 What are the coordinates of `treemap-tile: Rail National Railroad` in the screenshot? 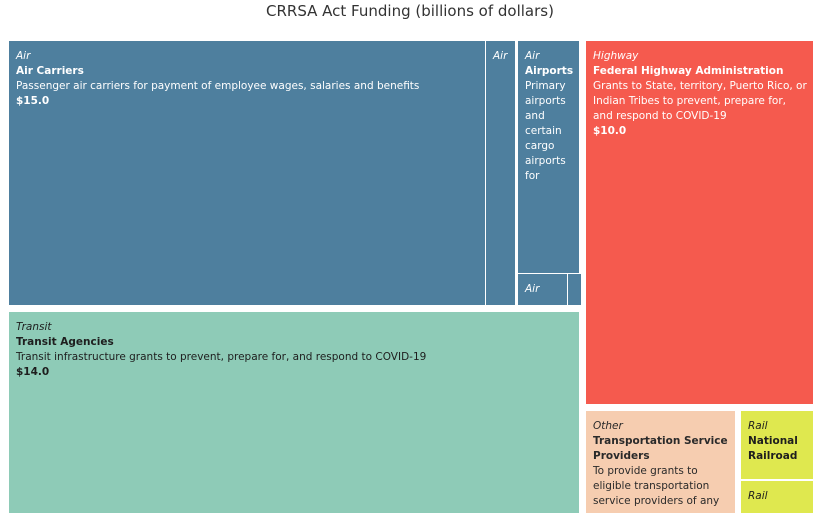 It's located at (777, 445).